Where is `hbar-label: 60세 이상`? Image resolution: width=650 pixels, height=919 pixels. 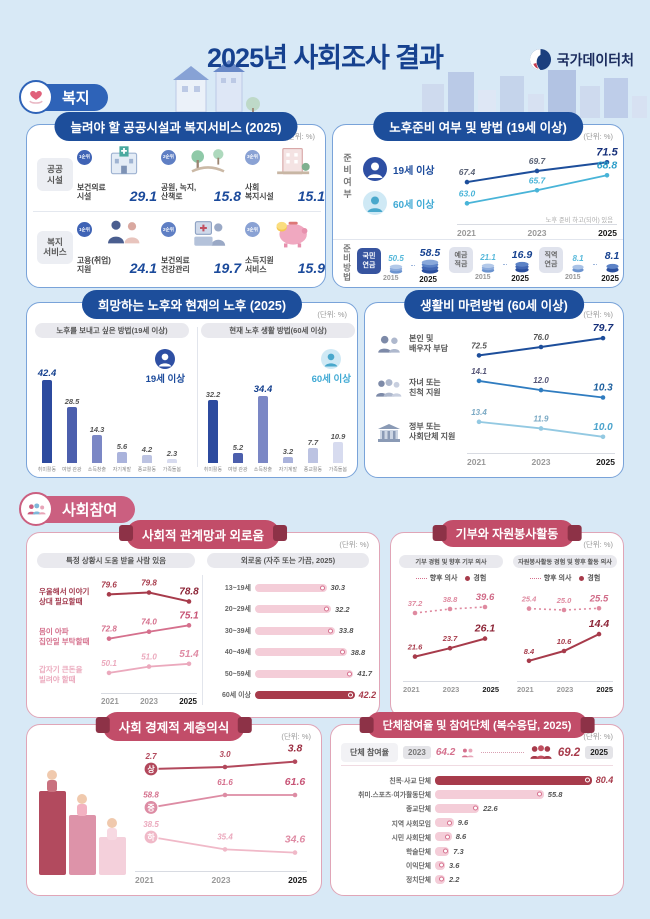
hbar-label: 60세 이상 is located at coordinates (236, 696).